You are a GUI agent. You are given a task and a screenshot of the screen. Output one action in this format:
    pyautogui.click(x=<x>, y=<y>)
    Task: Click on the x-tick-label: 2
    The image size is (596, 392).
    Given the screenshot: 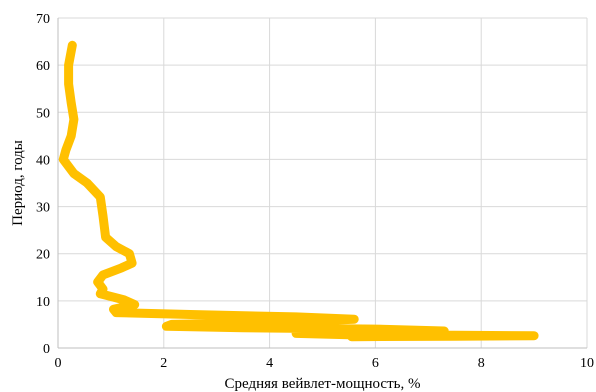 What is the action you would take?
    pyautogui.click(x=163, y=363)
    